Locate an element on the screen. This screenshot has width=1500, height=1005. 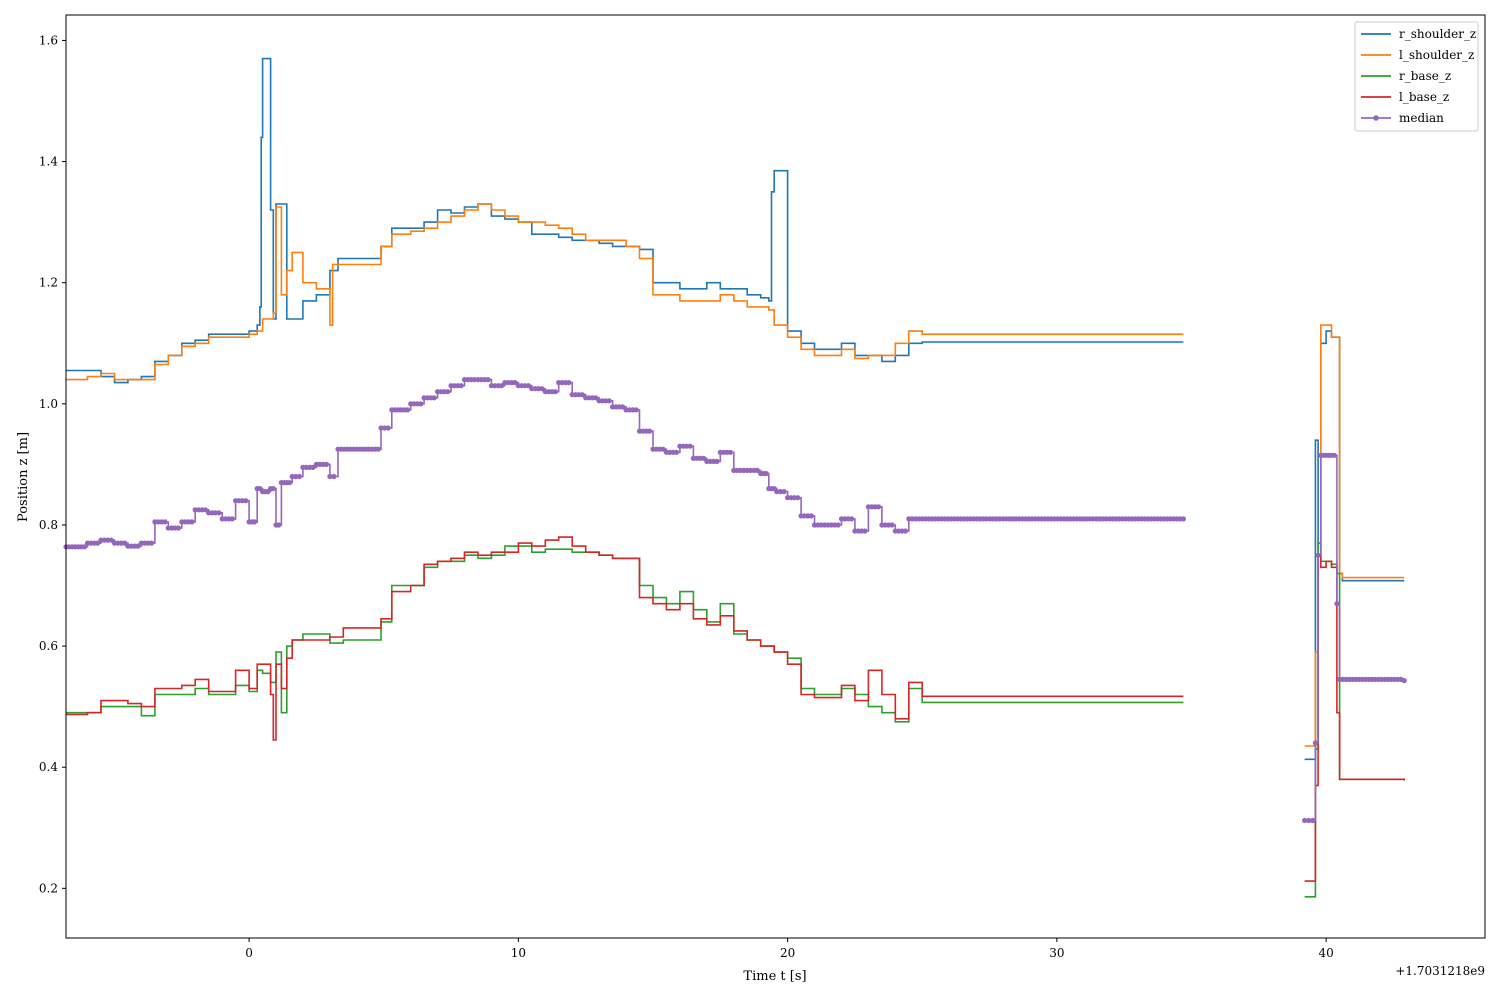
legend-label: l_base_z is located at coordinates (1424, 97).